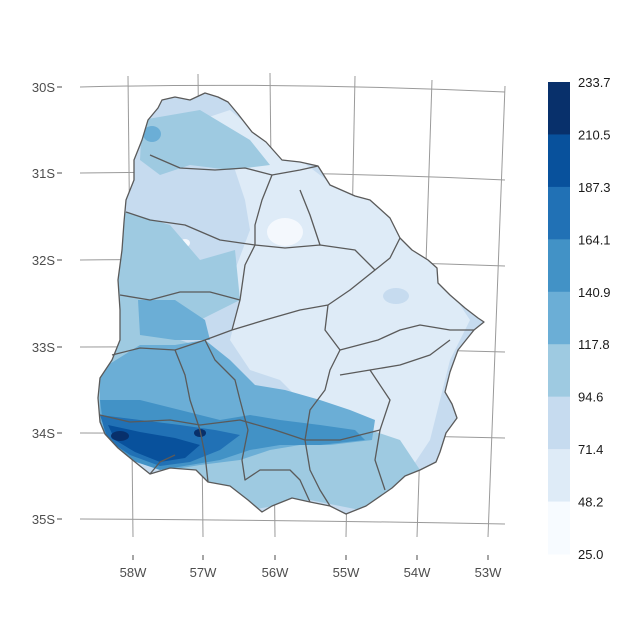 This screenshot has height=630, width=630. Describe the element at coordinates (496, 311) in the screenshot. I see `graticule-line-53w` at that location.